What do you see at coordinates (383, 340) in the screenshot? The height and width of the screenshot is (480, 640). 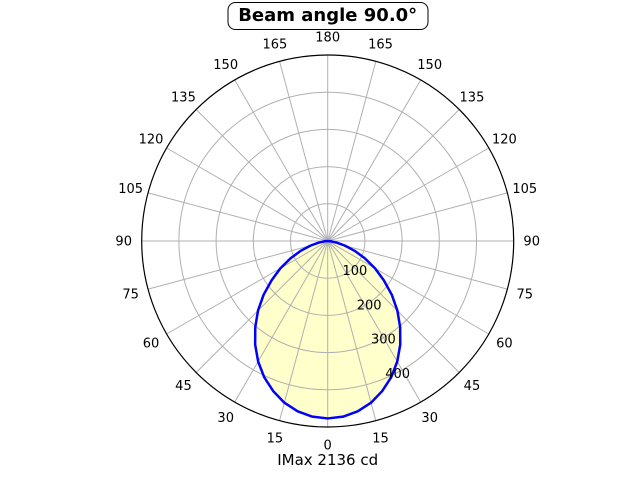 I see `radial-tick-label: 300` at bounding box center [383, 340].